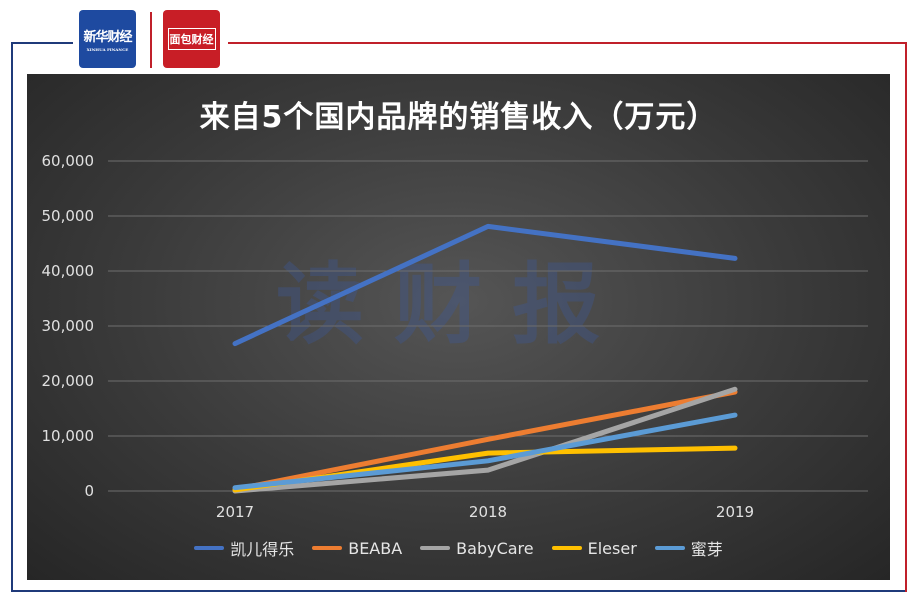 The height and width of the screenshot is (605, 917). What do you see at coordinates (68, 161) in the screenshot?
I see `y-tick-label: 60,000` at bounding box center [68, 161].